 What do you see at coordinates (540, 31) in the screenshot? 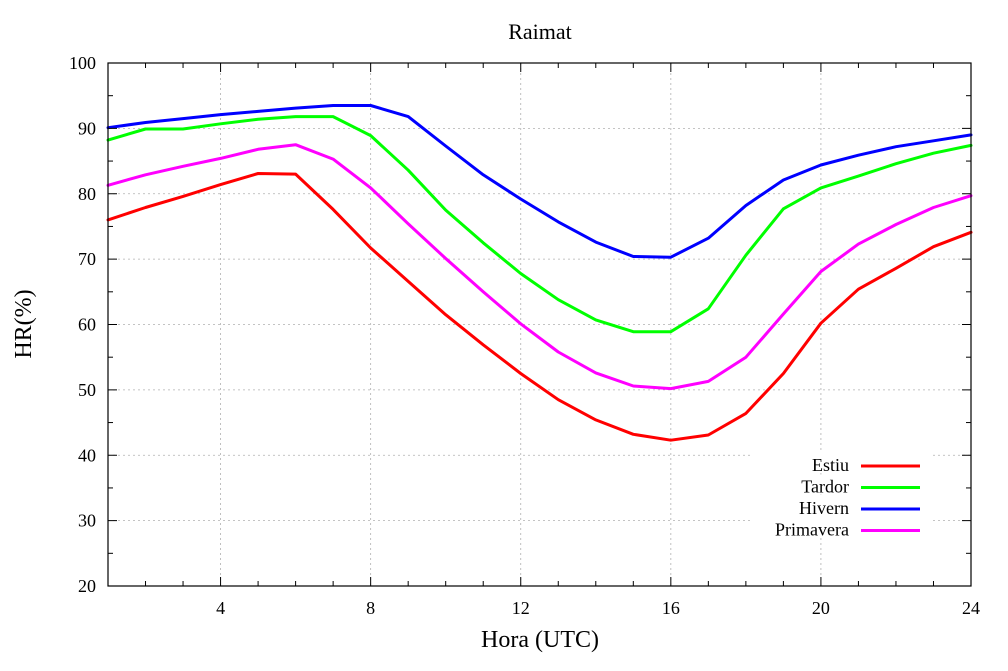
I see `chart-title: Raimat` at bounding box center [540, 31].